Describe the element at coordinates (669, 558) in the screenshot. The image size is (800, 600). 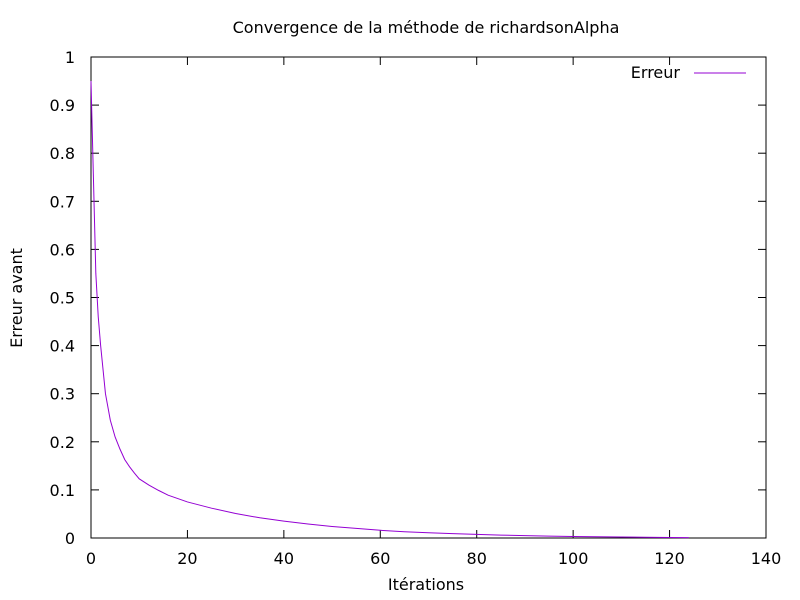
I see `x-tick-label: 120` at that location.